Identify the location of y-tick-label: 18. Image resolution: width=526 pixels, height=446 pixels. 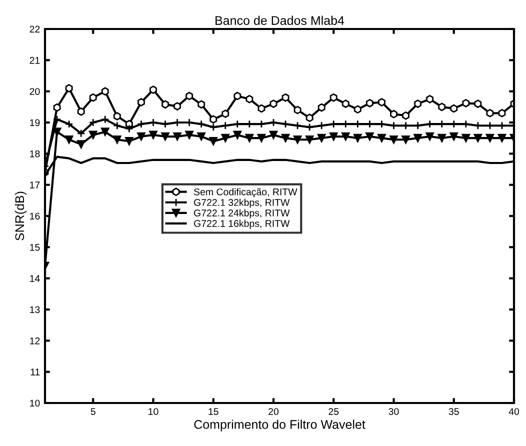
(35, 154).